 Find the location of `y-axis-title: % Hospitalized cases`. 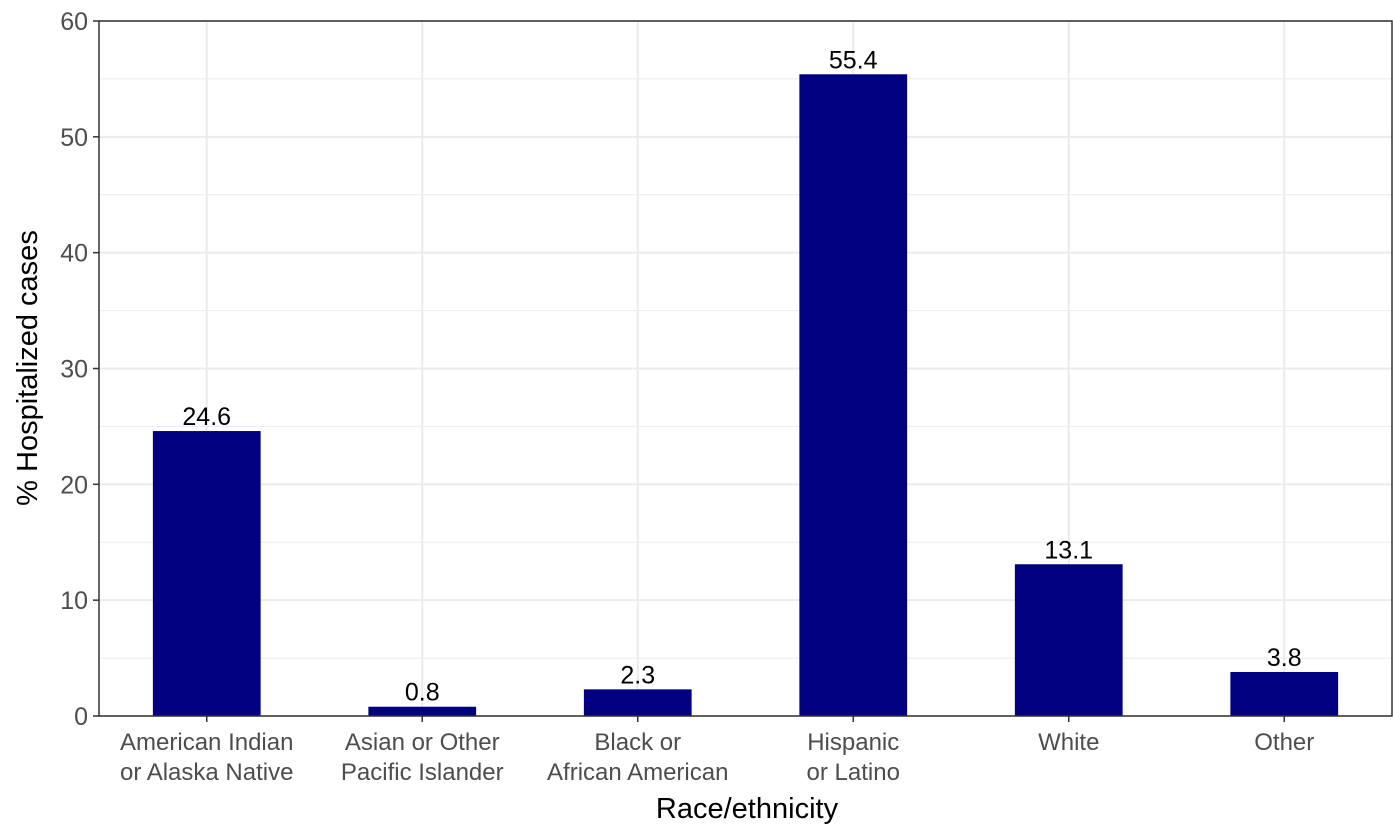

y-axis-title: % Hospitalized cases is located at coordinates (28, 368).